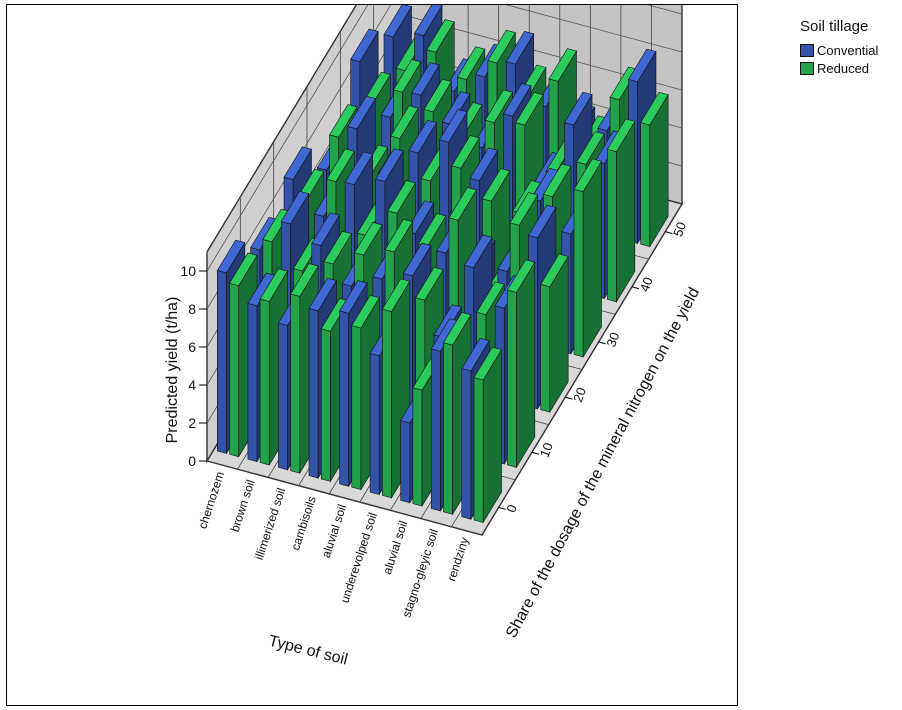 This screenshot has height=710, width=902. What do you see at coordinates (359, 558) in the screenshot?
I see `x-tick-label: underevolped soil` at bounding box center [359, 558].